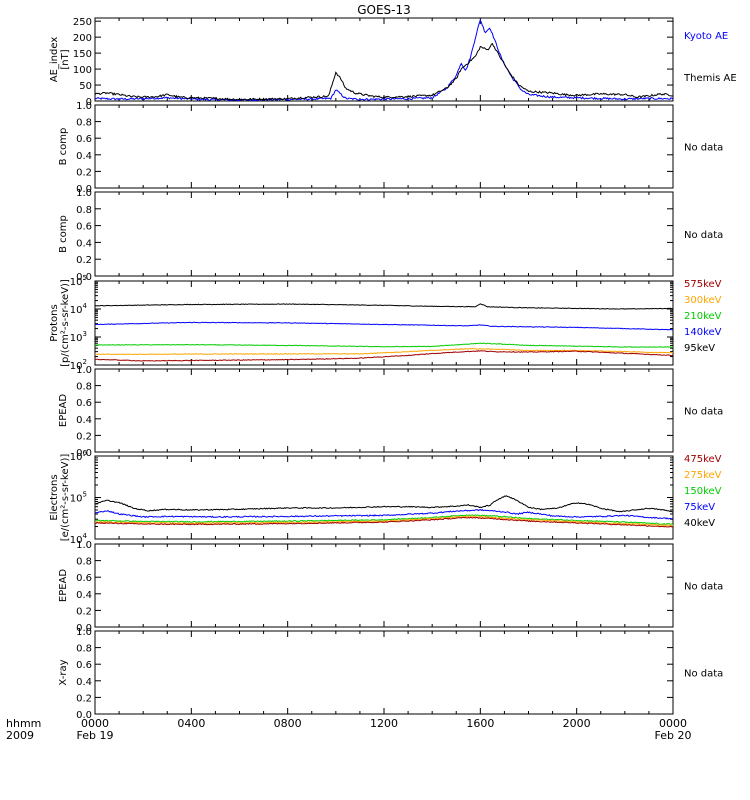  What do you see at coordinates (577, 723) in the screenshot?
I see `x-tick-label: 2000` at bounding box center [577, 723].